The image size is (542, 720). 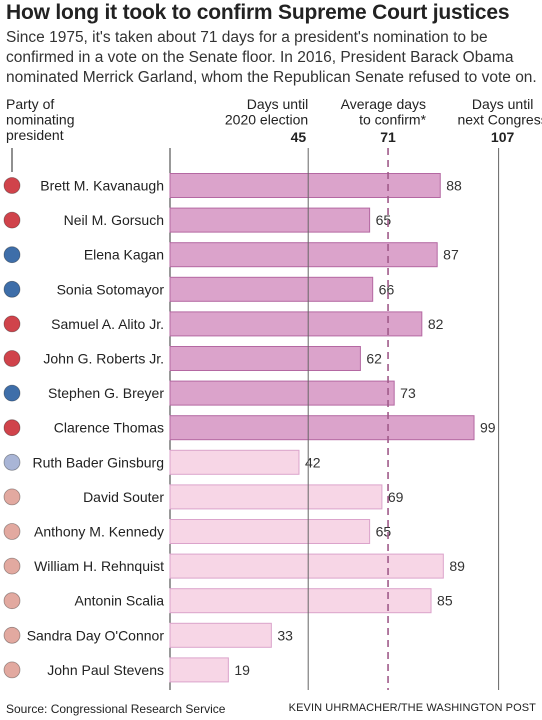 I want to click on justice-name-label: Elena Kagan, so click(x=124, y=255).